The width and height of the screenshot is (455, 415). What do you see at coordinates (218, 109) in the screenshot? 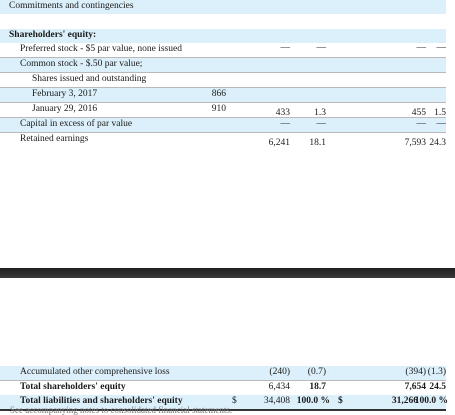
I see `jan-2016-shares: 910` at bounding box center [218, 109].